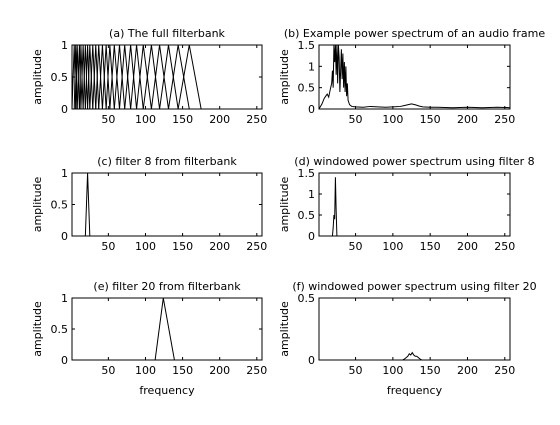 This screenshot has width=560, height=425. I want to click on chart-title: (e) filter 20 from filterbank, so click(167, 286).